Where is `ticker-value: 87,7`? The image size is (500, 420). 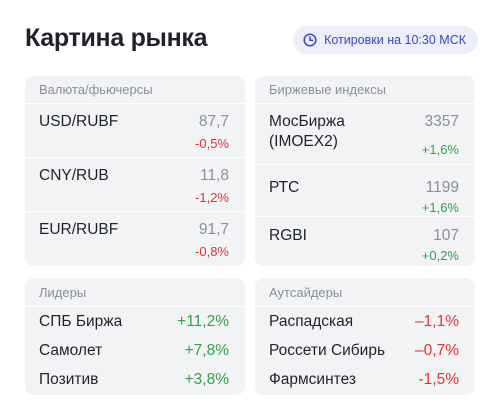 ticker-value: 87,7 is located at coordinates (213, 121).